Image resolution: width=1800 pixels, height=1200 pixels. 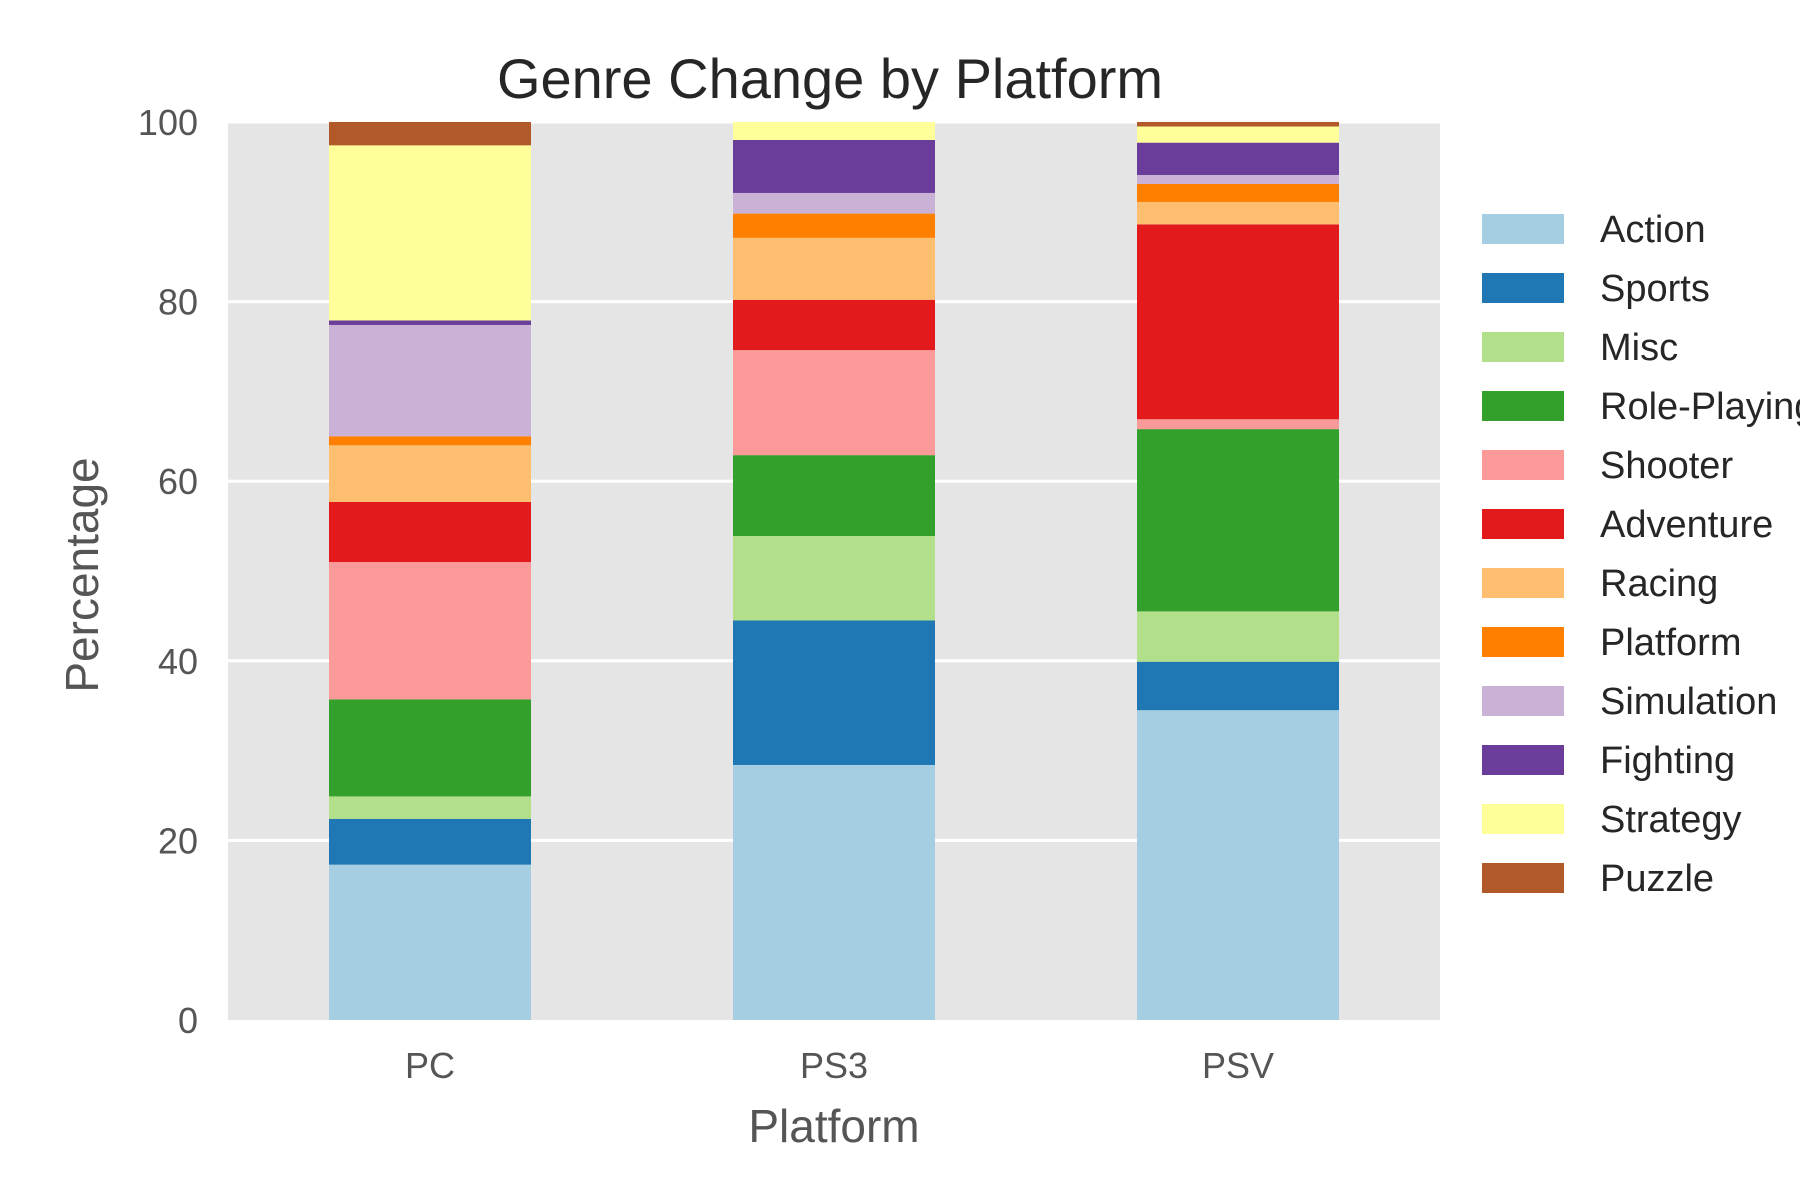 What do you see at coordinates (830, 78) in the screenshot?
I see `chart-title: Genre Change by Platform` at bounding box center [830, 78].